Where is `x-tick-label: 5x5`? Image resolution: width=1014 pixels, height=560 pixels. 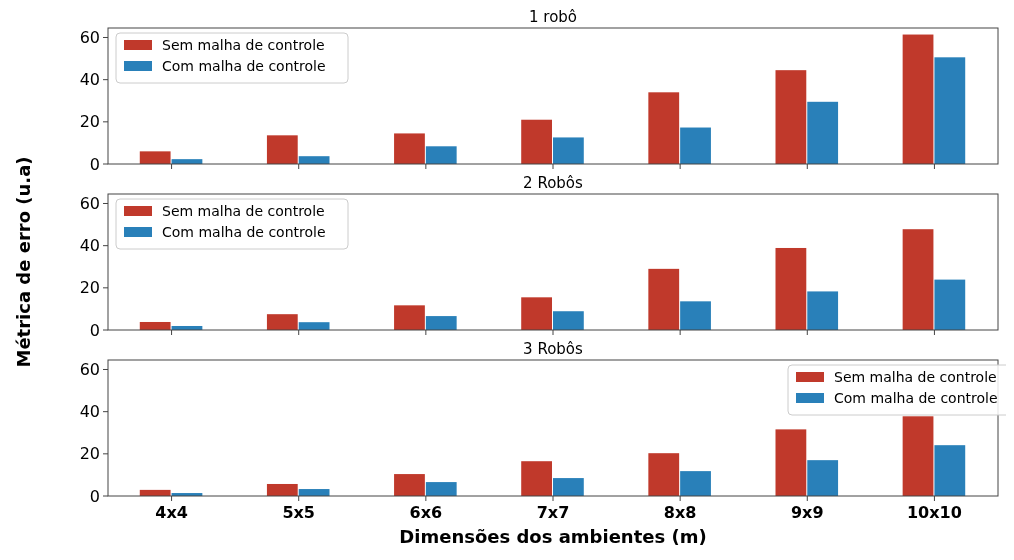 x-tick-label: 5x5 is located at coordinates (299, 512).